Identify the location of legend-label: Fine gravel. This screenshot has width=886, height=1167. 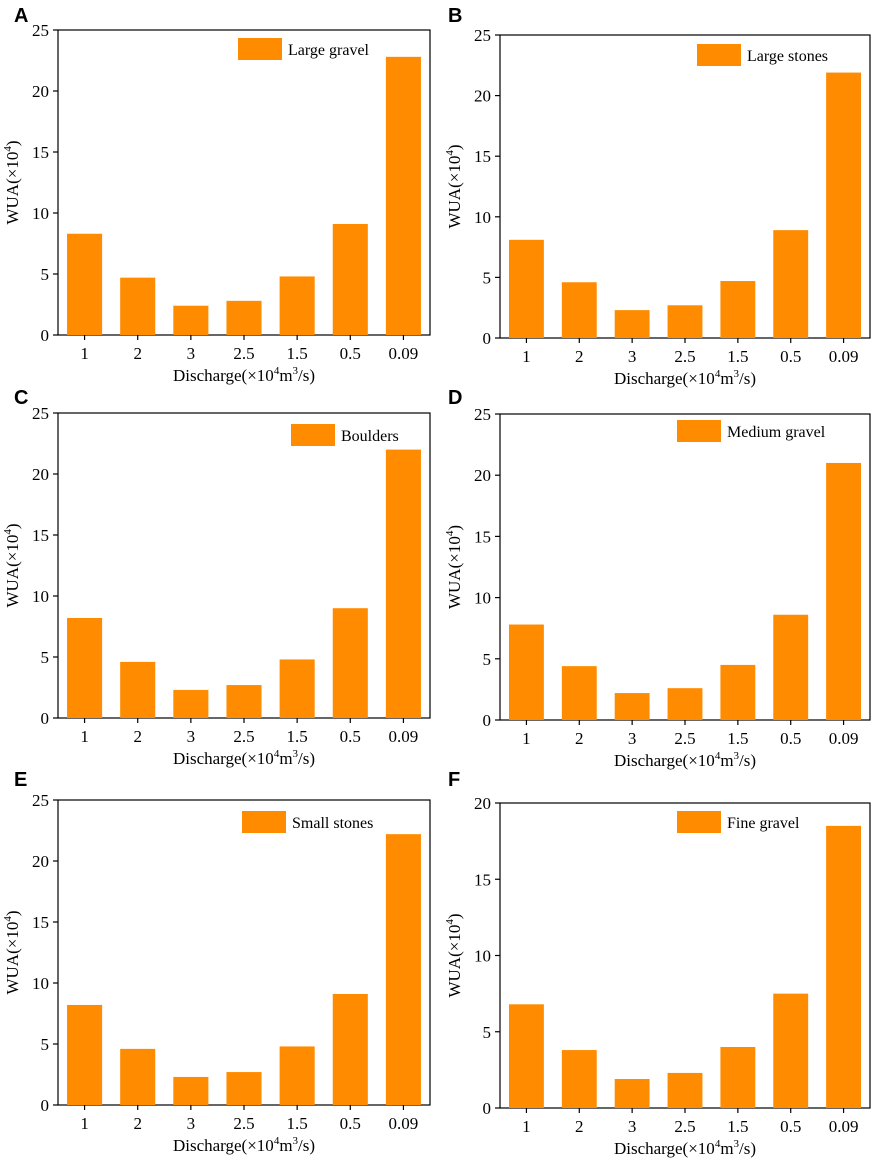
(763, 823).